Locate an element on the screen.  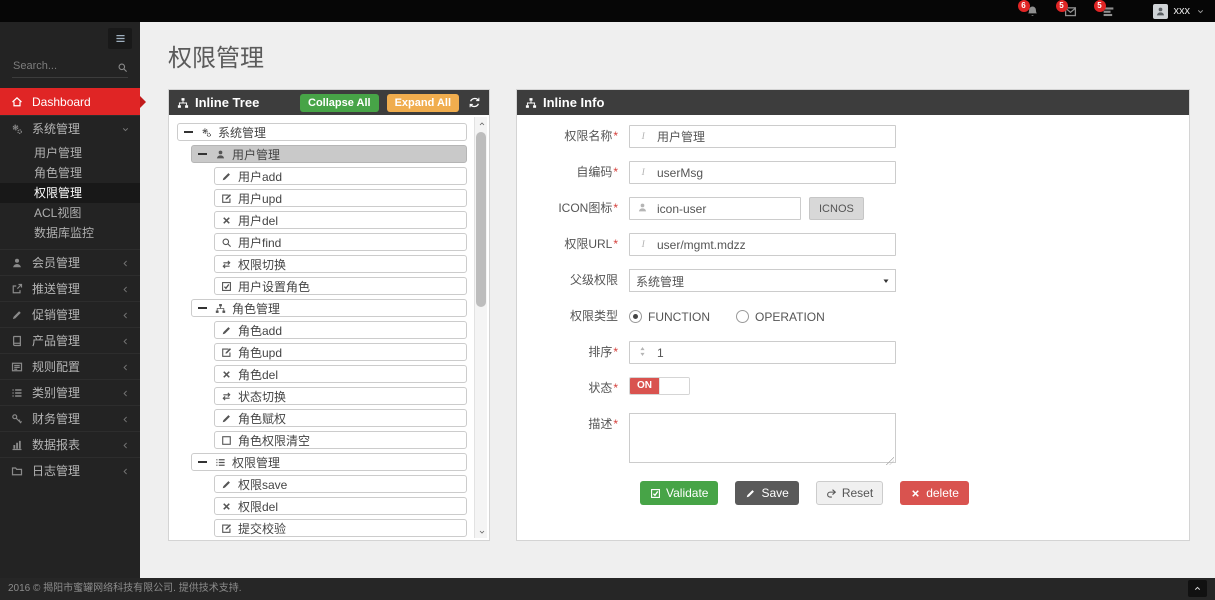
envelope-icon-button: 5 is located at coordinates (1067, 9).